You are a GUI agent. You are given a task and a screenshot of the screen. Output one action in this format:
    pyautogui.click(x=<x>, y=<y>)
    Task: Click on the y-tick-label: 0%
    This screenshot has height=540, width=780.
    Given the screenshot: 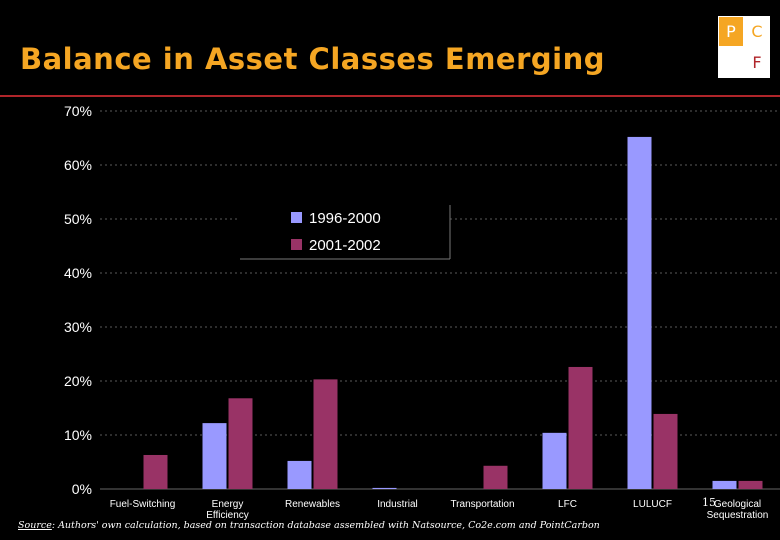 What is the action you would take?
    pyautogui.click(x=82, y=489)
    